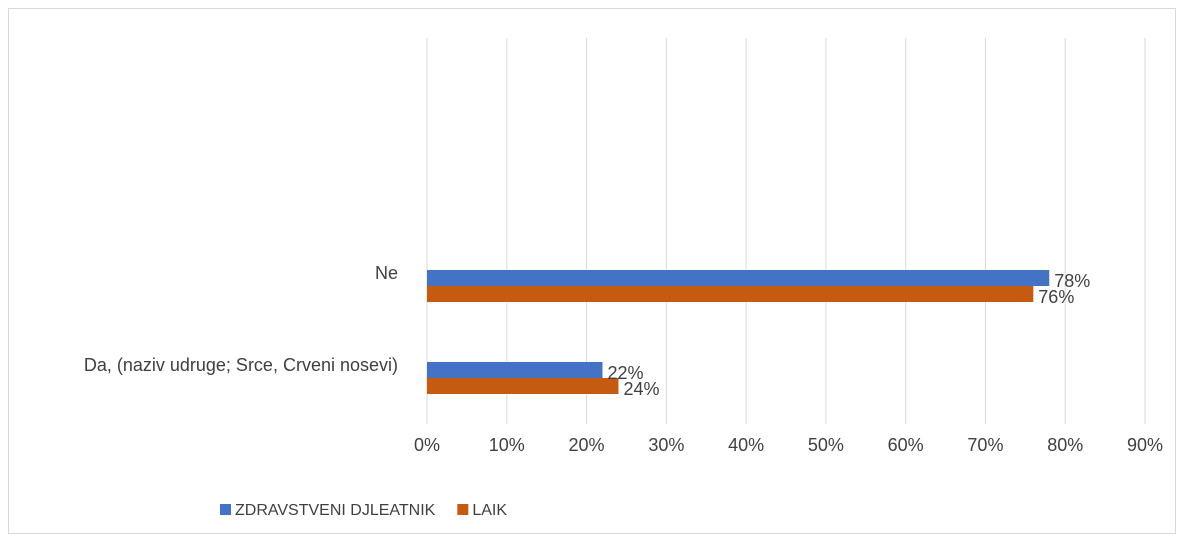 Image resolution: width=1184 pixels, height=534 pixels. What do you see at coordinates (641, 389) in the screenshot?
I see `data-label: 24%` at bounding box center [641, 389].